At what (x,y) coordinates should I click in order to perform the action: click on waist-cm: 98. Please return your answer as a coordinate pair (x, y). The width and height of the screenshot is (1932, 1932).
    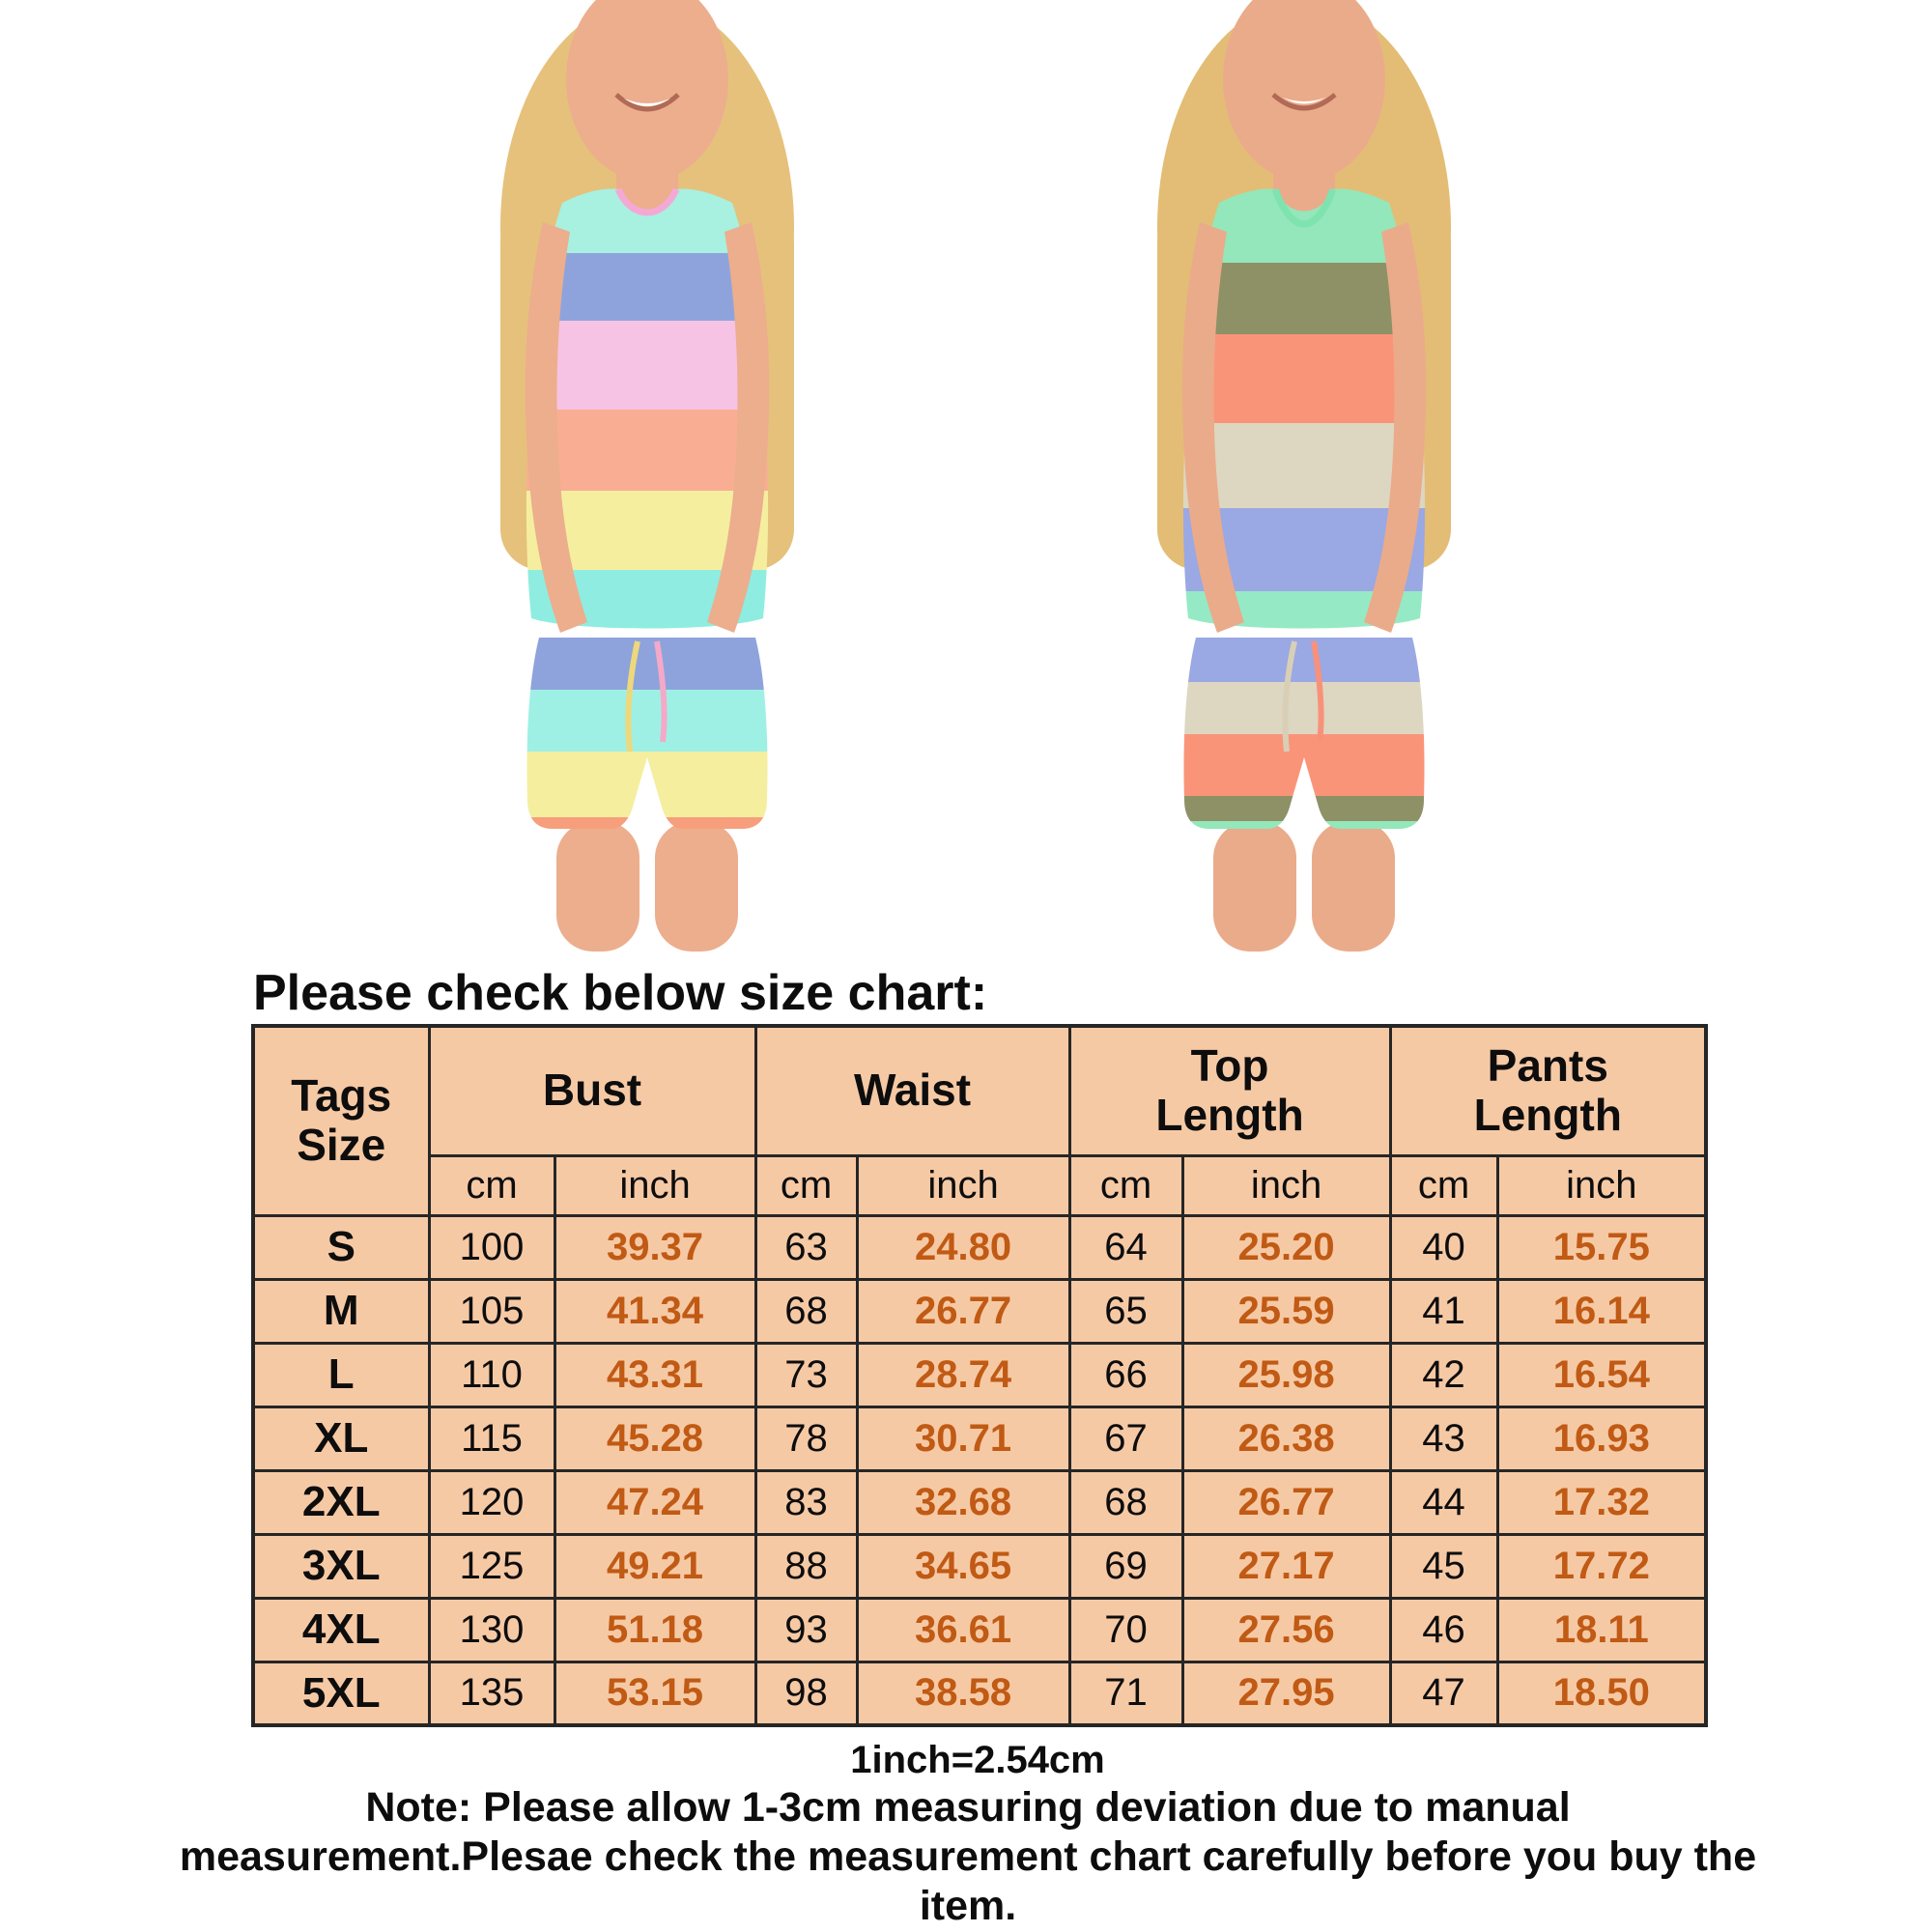
    Looking at the image, I should click on (806, 1693).